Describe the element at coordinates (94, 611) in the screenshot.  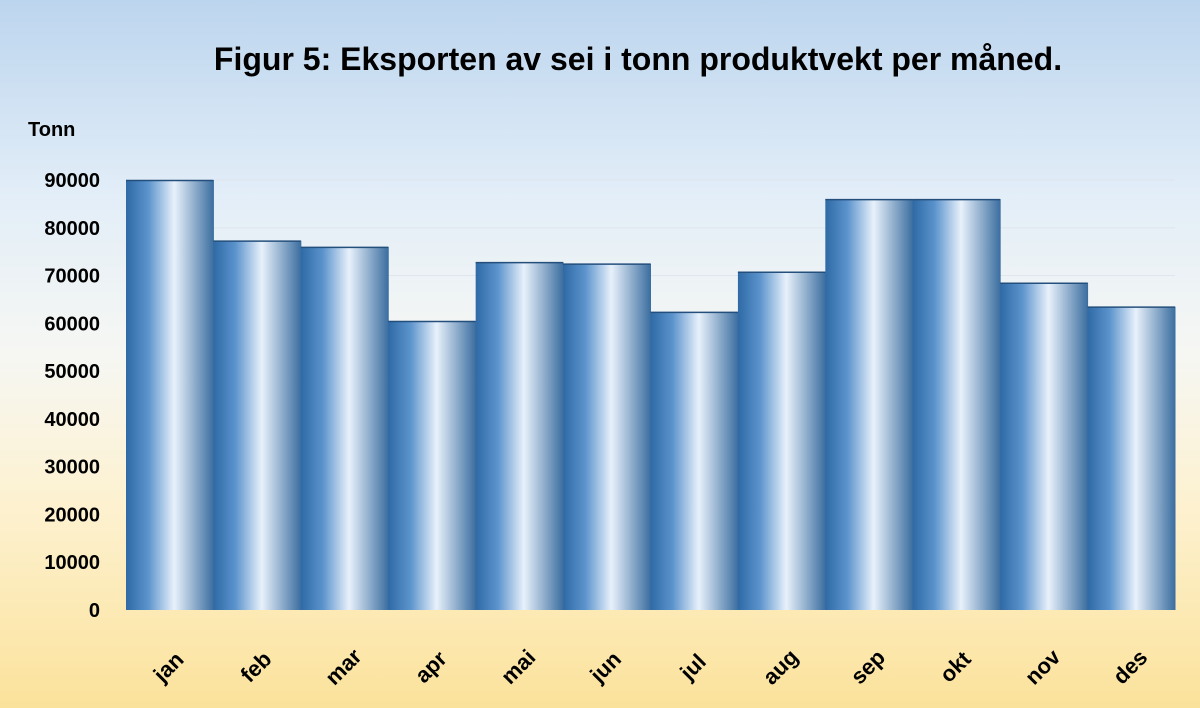
I see `y-tick-label: 0` at that location.